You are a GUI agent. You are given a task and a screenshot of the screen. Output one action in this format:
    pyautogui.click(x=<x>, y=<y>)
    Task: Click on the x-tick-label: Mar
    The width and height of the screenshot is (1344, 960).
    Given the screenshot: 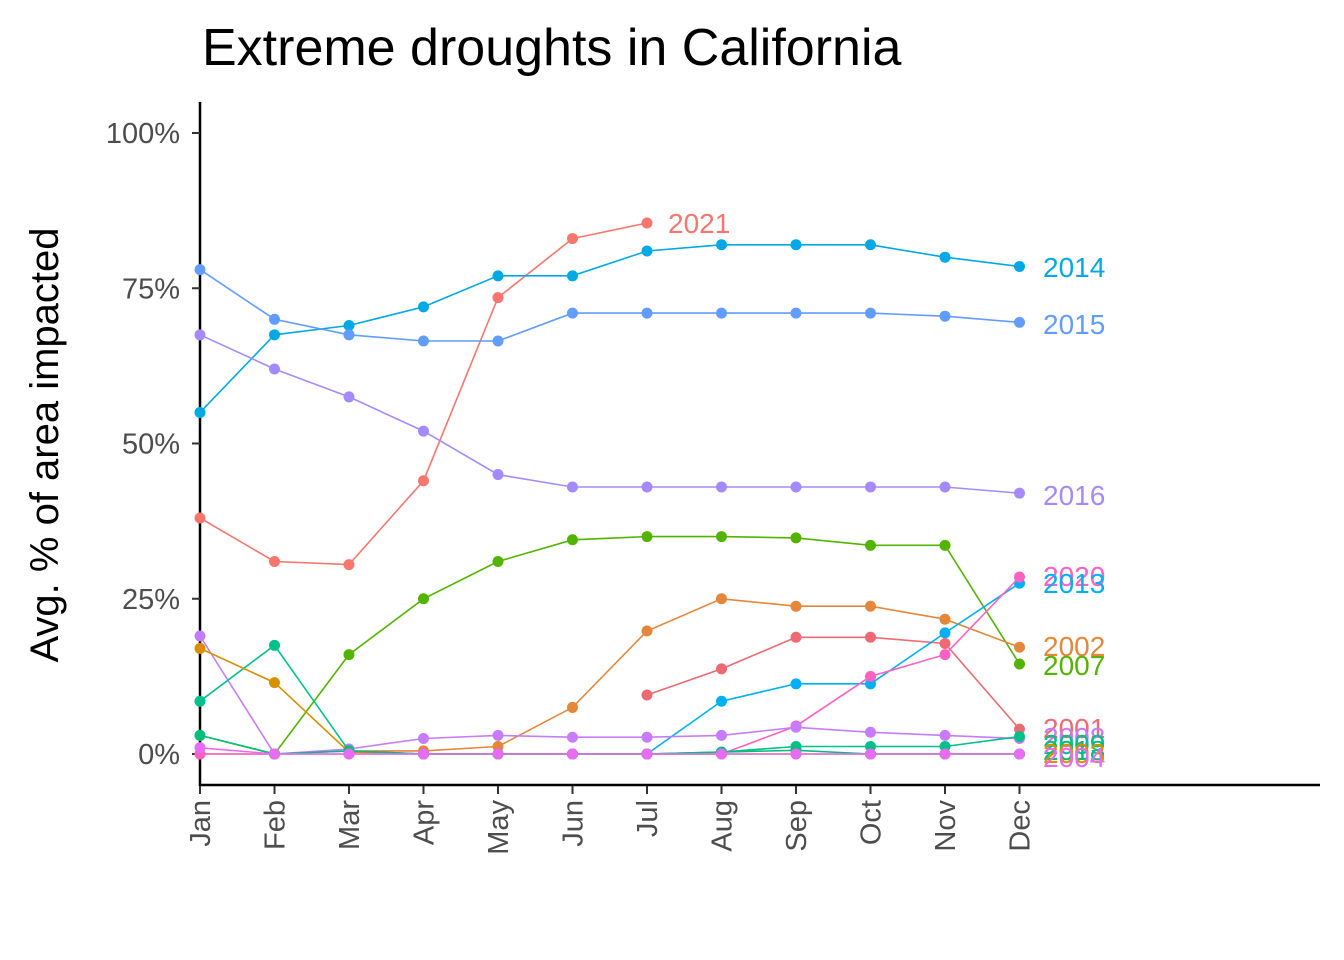 What is the action you would take?
    pyautogui.click(x=350, y=825)
    